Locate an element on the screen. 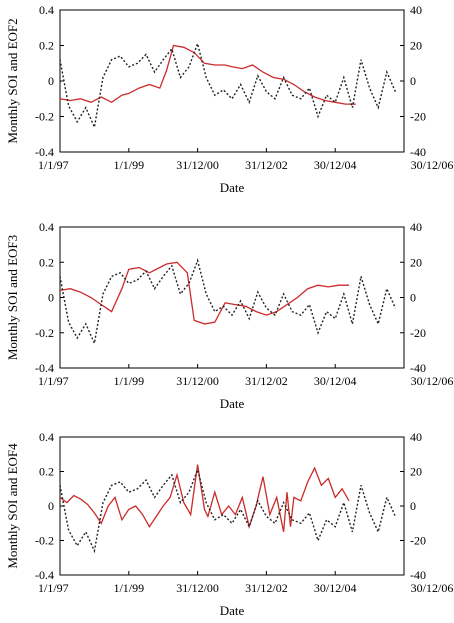  y-axis-label: Monthly SOI and EOF3 is located at coordinates (12, 297).